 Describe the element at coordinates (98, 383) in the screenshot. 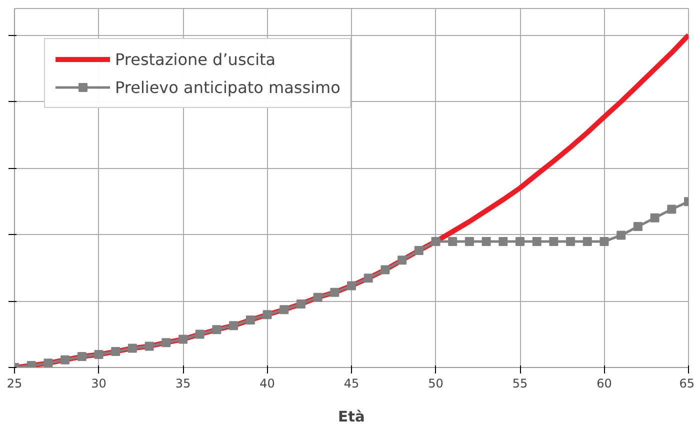

I see `x-tick-label: 30` at that location.